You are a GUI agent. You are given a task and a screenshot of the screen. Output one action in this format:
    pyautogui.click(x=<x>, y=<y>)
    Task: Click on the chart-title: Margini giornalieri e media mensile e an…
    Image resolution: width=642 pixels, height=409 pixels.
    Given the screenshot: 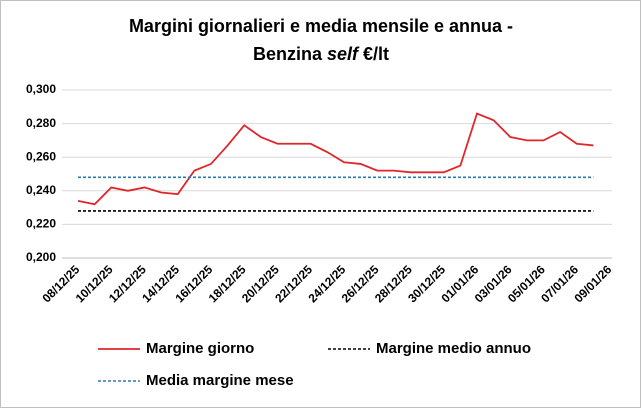 What is the action you would take?
    pyautogui.click(x=321, y=26)
    